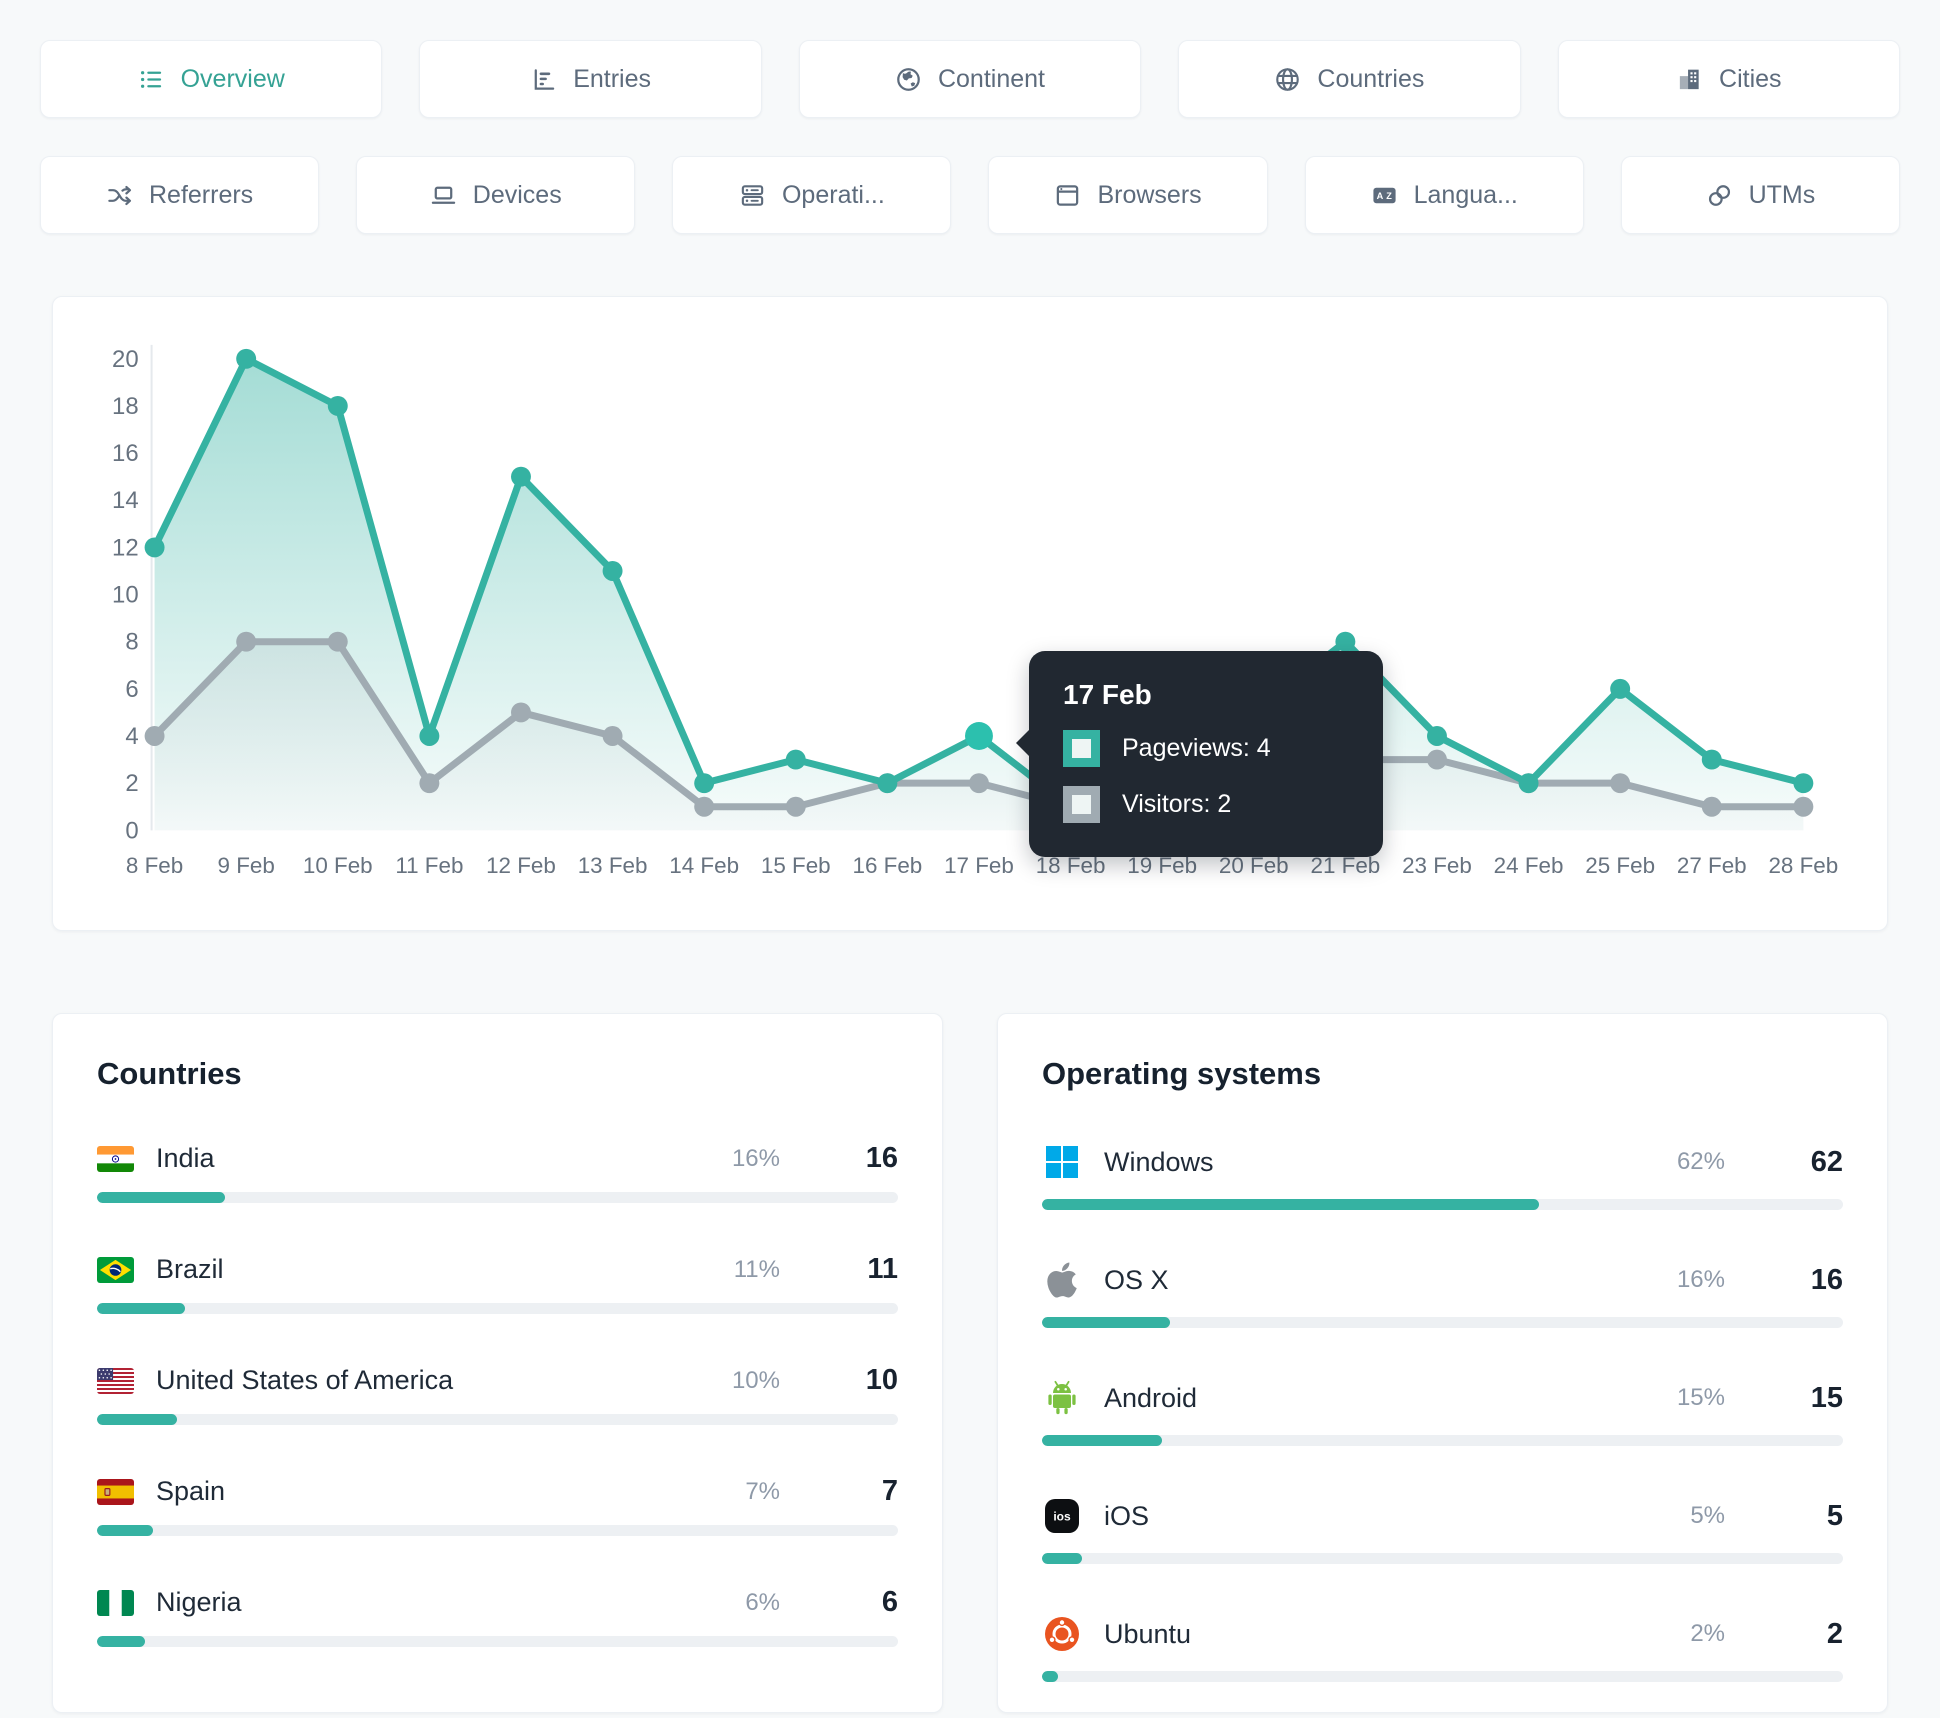 The width and height of the screenshot is (1940, 1718). Describe the element at coordinates (497, 1394) in the screenshot. I see `country-row: United States of America 10% 10` at that location.